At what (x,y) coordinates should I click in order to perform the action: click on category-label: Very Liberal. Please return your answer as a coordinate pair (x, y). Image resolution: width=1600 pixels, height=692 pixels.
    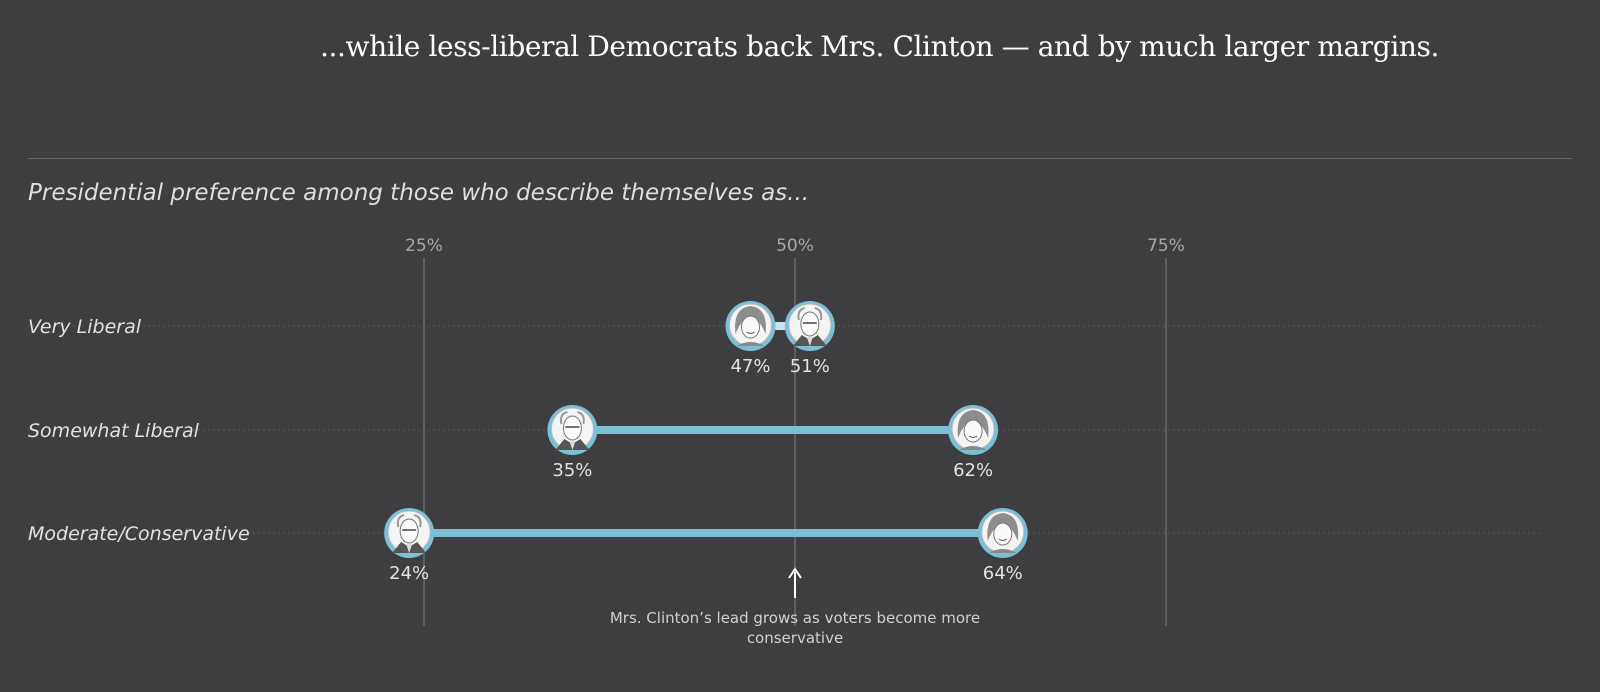
    Looking at the image, I should click on (85, 327).